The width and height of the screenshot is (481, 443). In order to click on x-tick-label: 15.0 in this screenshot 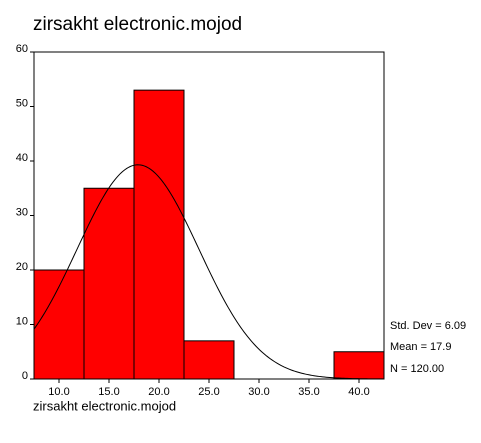, I will do `click(108, 392)`.